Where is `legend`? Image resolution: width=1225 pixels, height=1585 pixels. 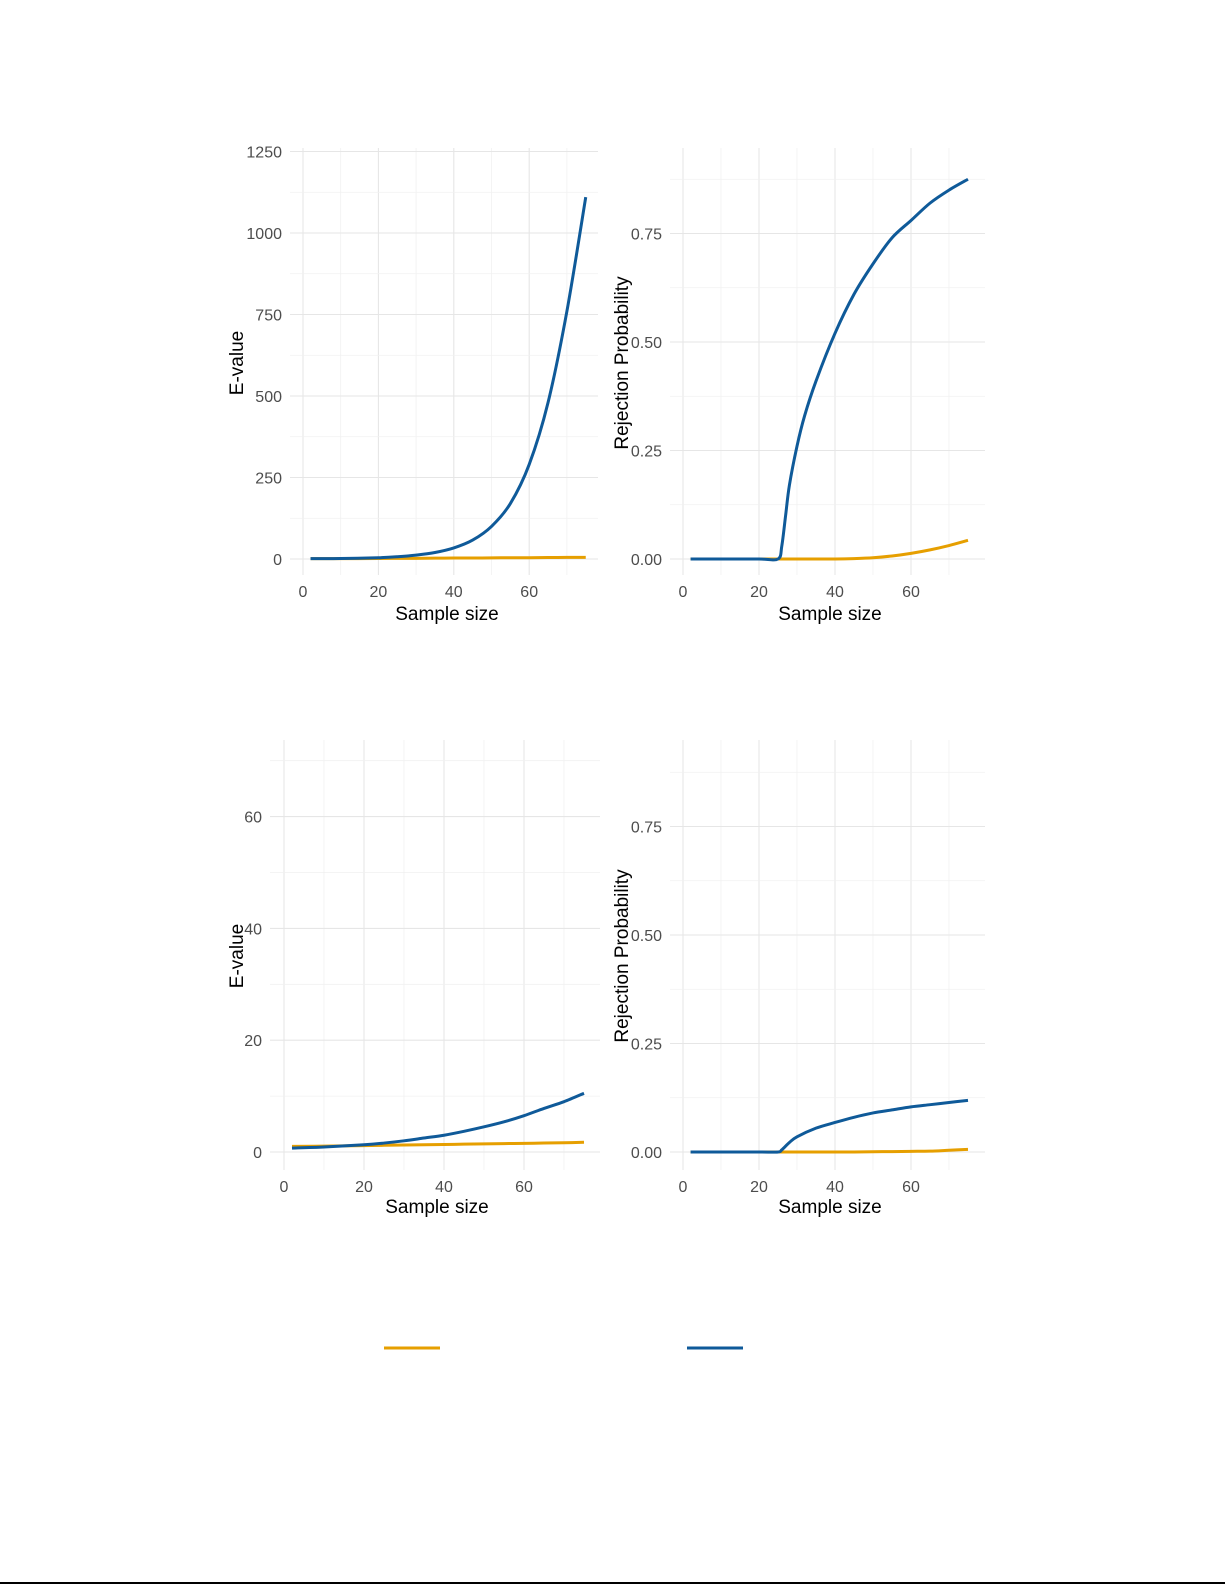 legend is located at coordinates (612, 1350).